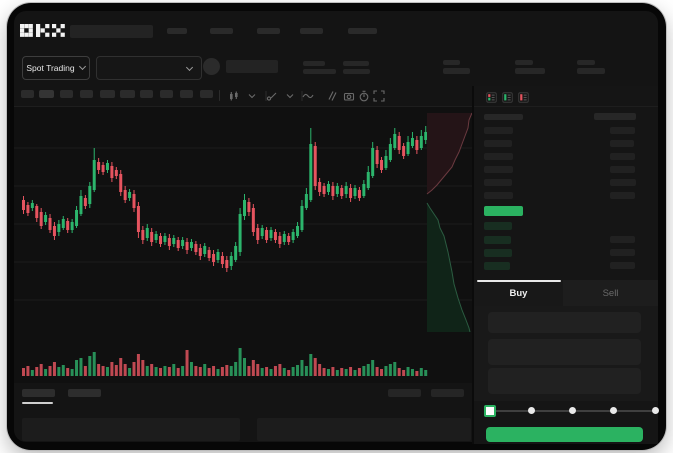 Image resolution: width=673 pixels, height=453 pixels. What do you see at coordinates (349, 96) in the screenshot?
I see `camera-icon` at bounding box center [349, 96].